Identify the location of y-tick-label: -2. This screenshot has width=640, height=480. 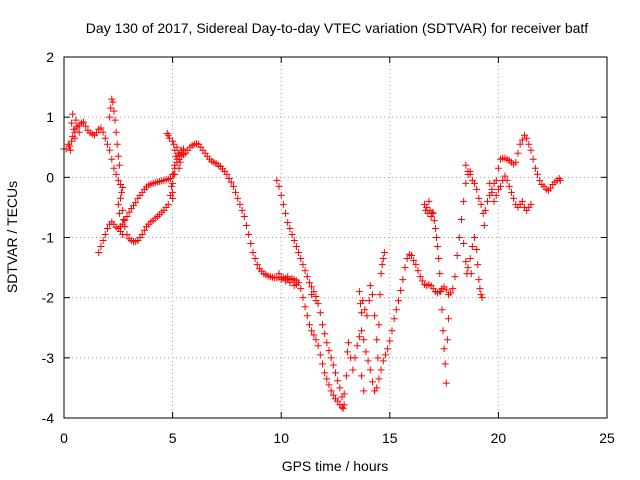
(48, 298).